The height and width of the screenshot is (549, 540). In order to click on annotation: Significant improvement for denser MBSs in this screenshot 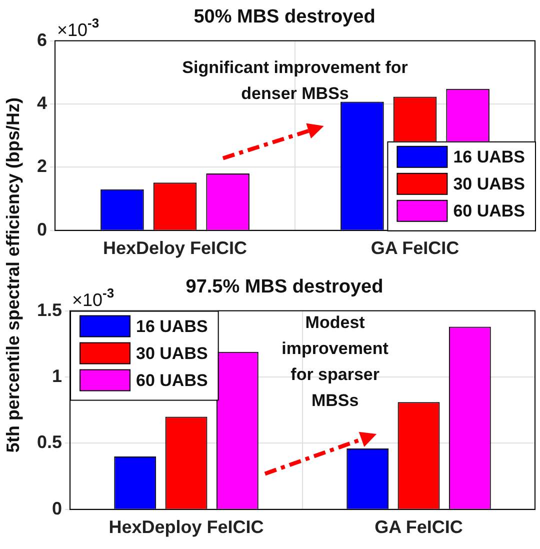, I will do `click(295, 80)`.